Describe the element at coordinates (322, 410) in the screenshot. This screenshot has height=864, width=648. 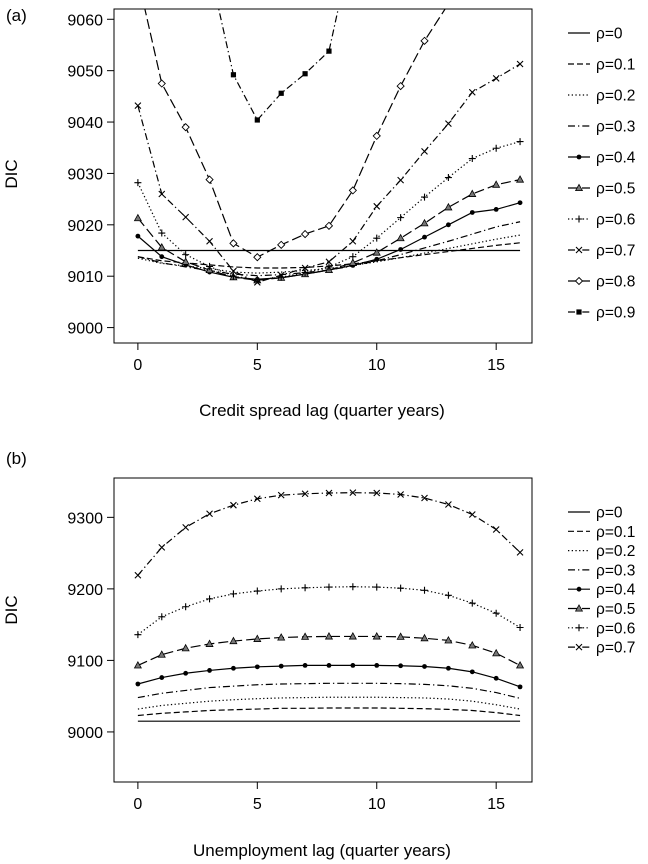
I see `x-axis-title: Credit spread lag (quarter years)` at that location.